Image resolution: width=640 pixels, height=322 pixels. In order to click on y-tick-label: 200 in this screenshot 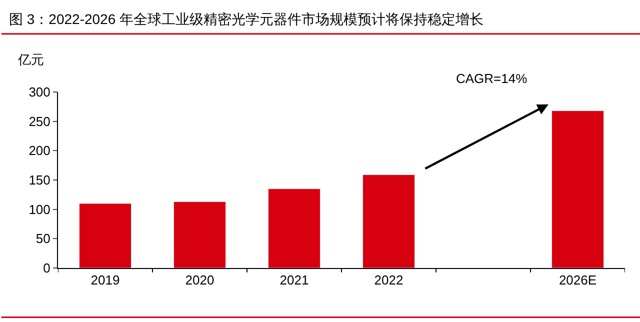, I will do `click(39, 150)`.